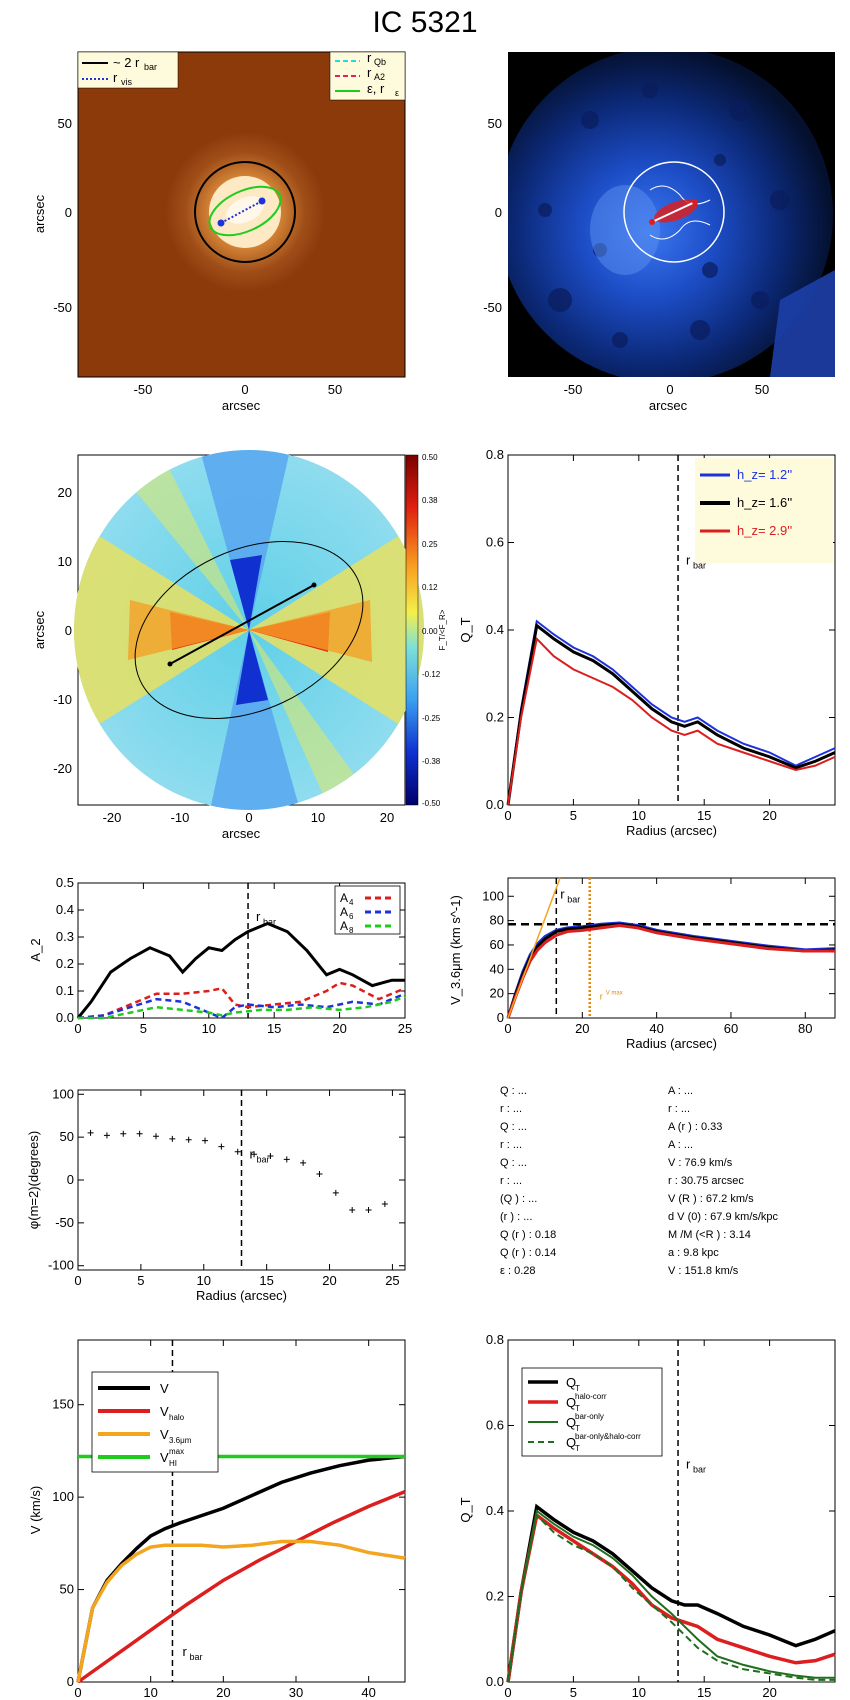 The image size is (850, 1700). I want to click on svg-text: 0.00, so click(430, 631).